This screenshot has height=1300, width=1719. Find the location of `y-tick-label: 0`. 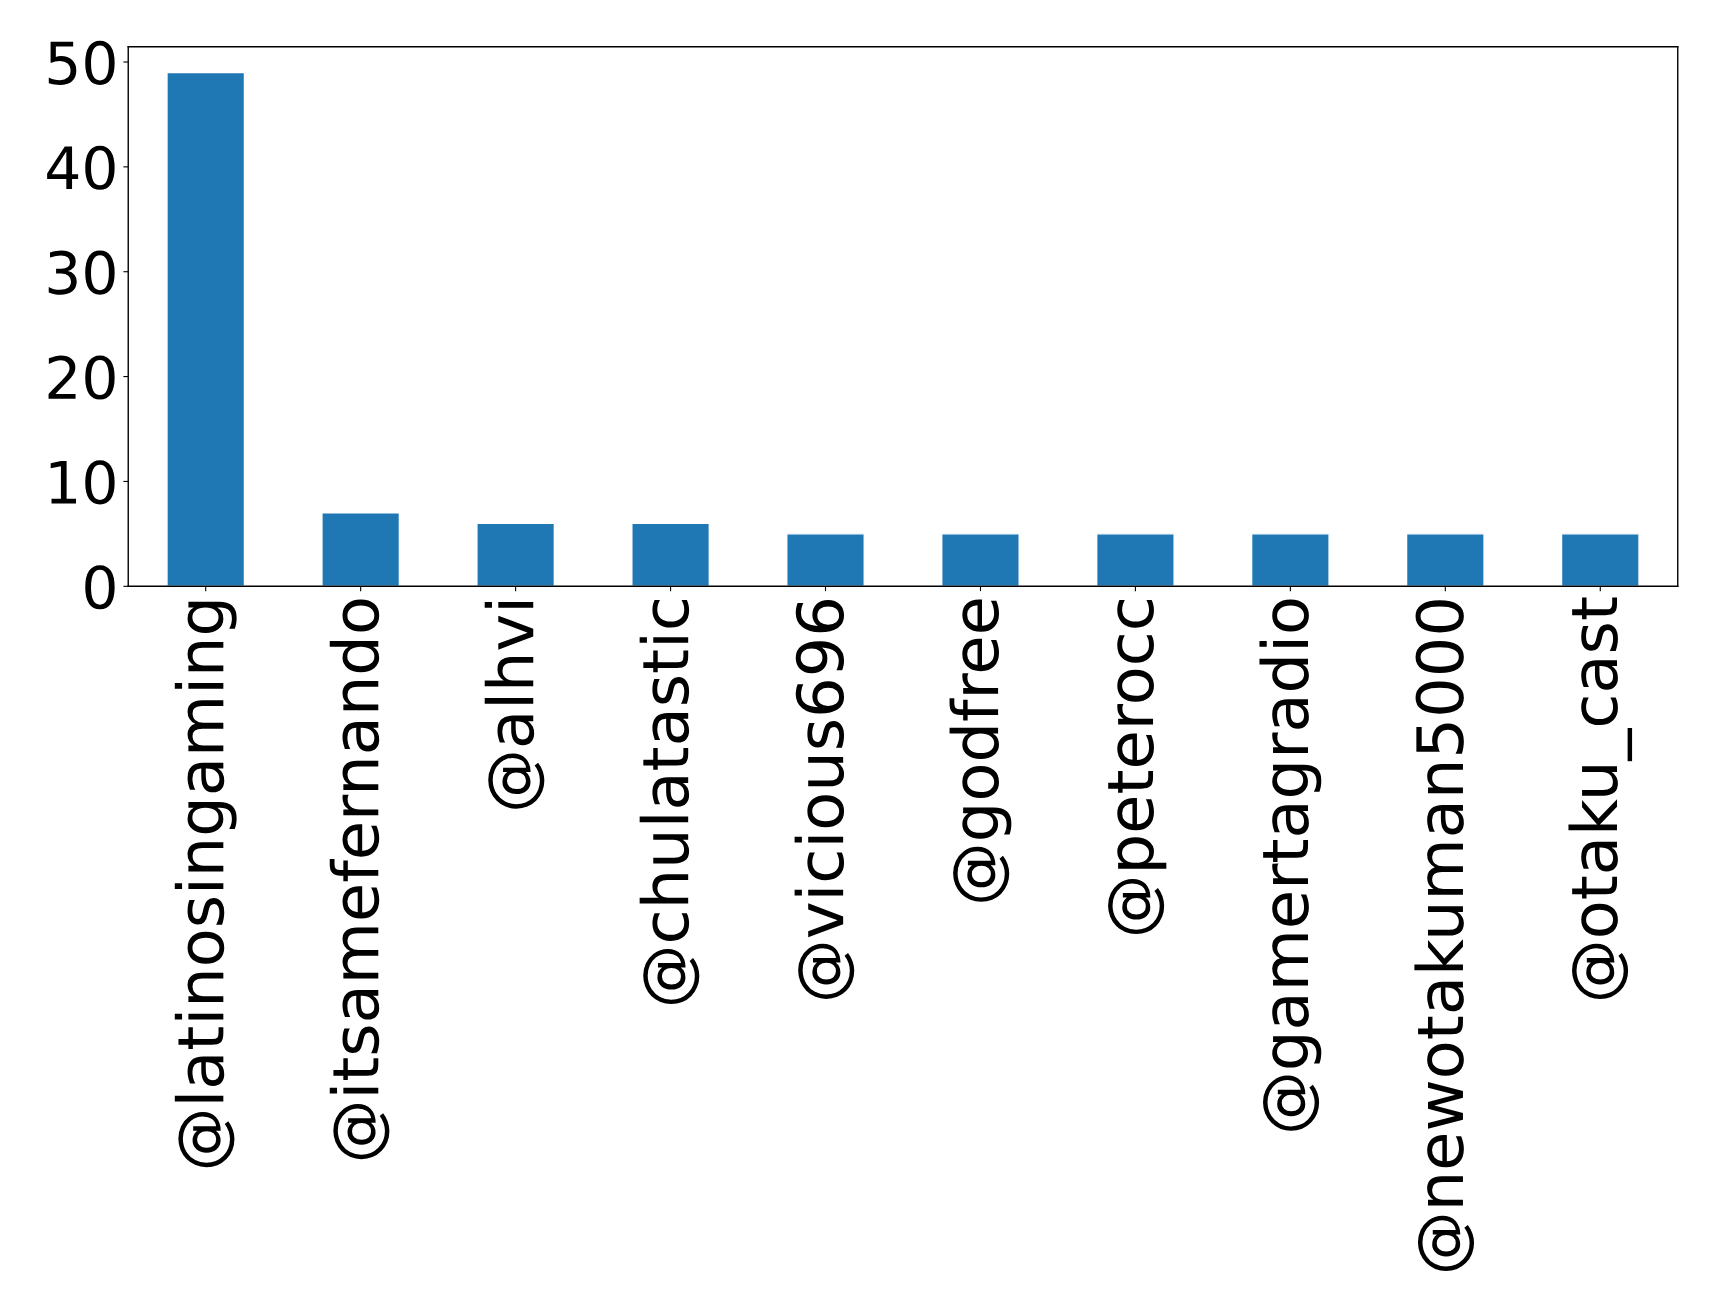

y-tick-label: 0 is located at coordinates (100, 587).